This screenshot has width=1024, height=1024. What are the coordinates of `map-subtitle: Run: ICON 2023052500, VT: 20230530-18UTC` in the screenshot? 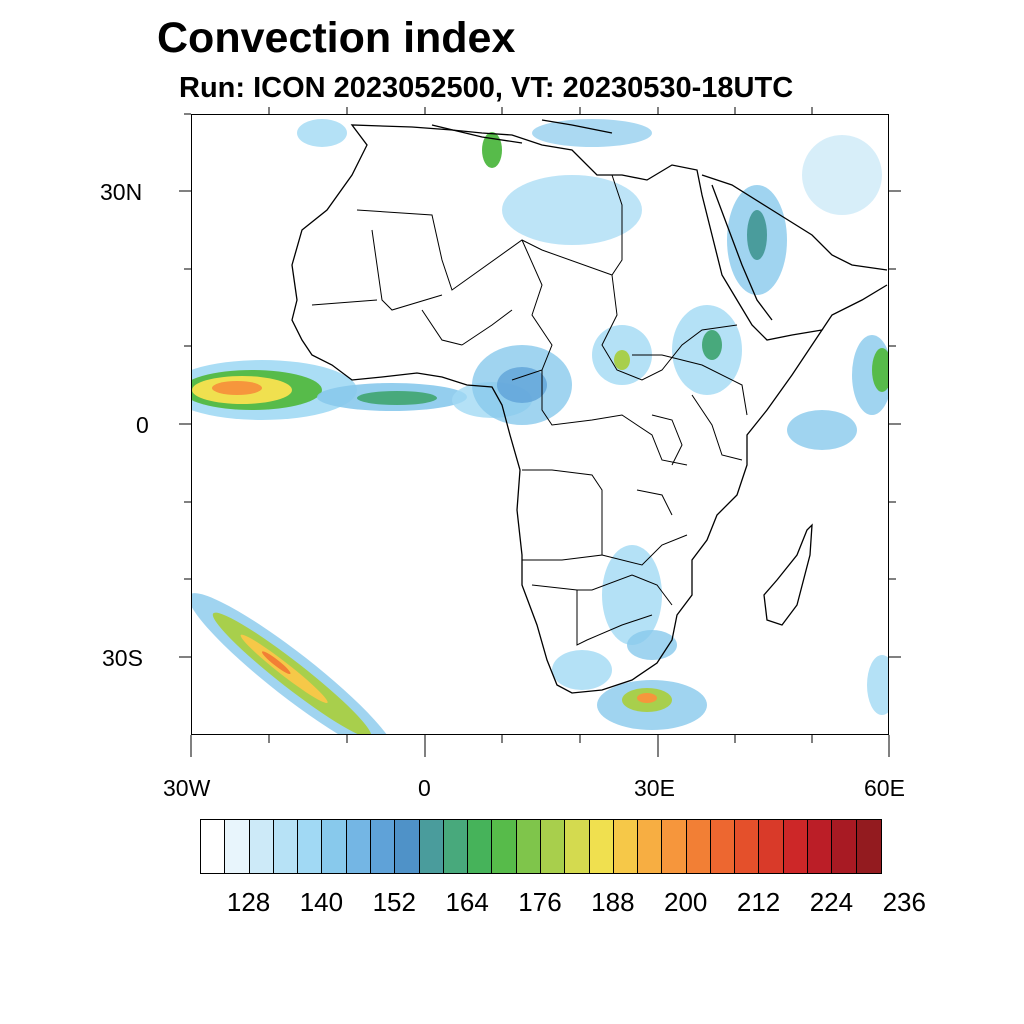 It's located at (486, 88).